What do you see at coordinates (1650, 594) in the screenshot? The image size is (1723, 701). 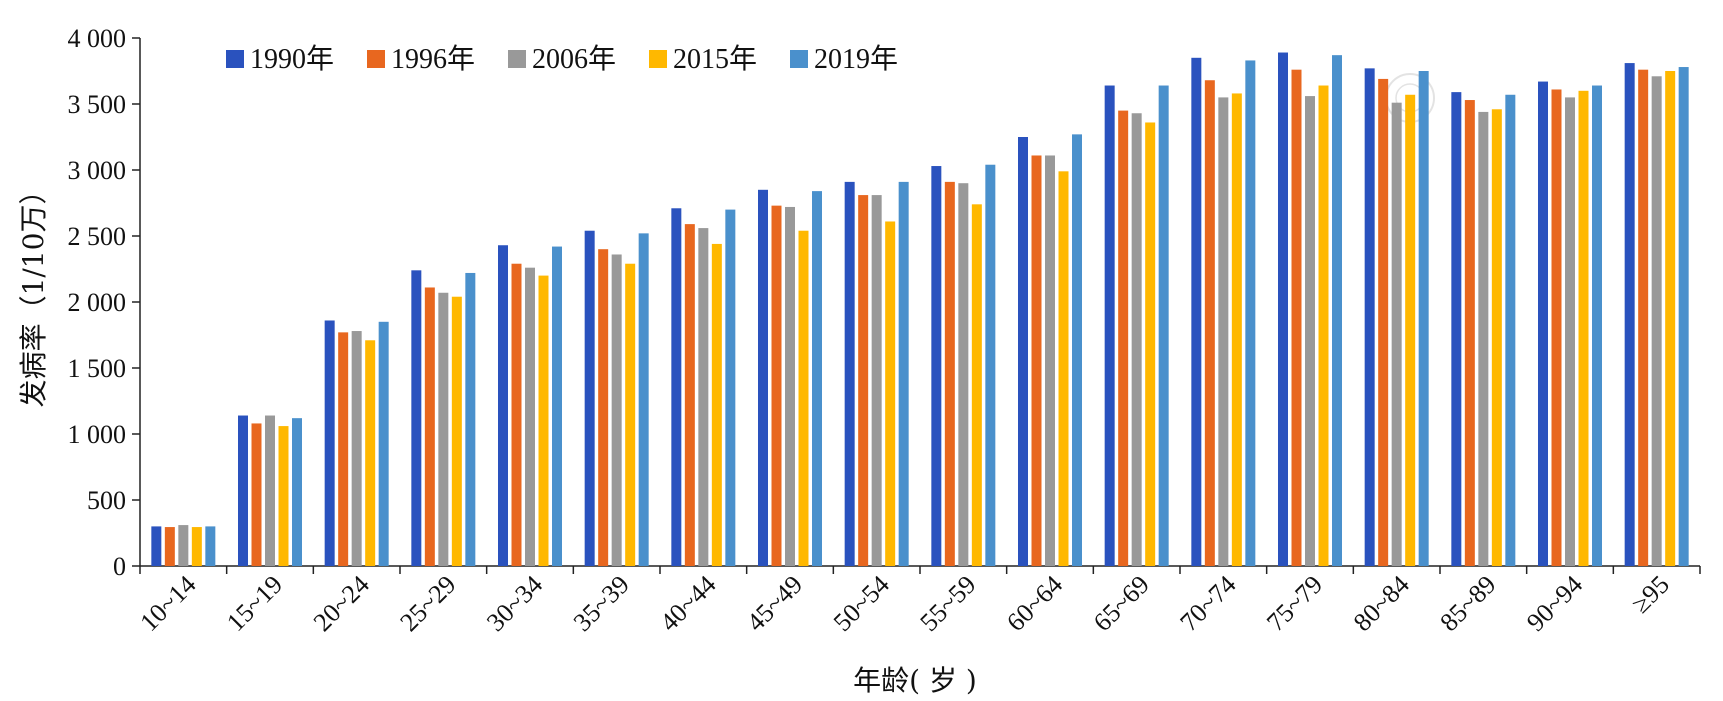 I see `x-tick-label: ≥95` at bounding box center [1650, 594].